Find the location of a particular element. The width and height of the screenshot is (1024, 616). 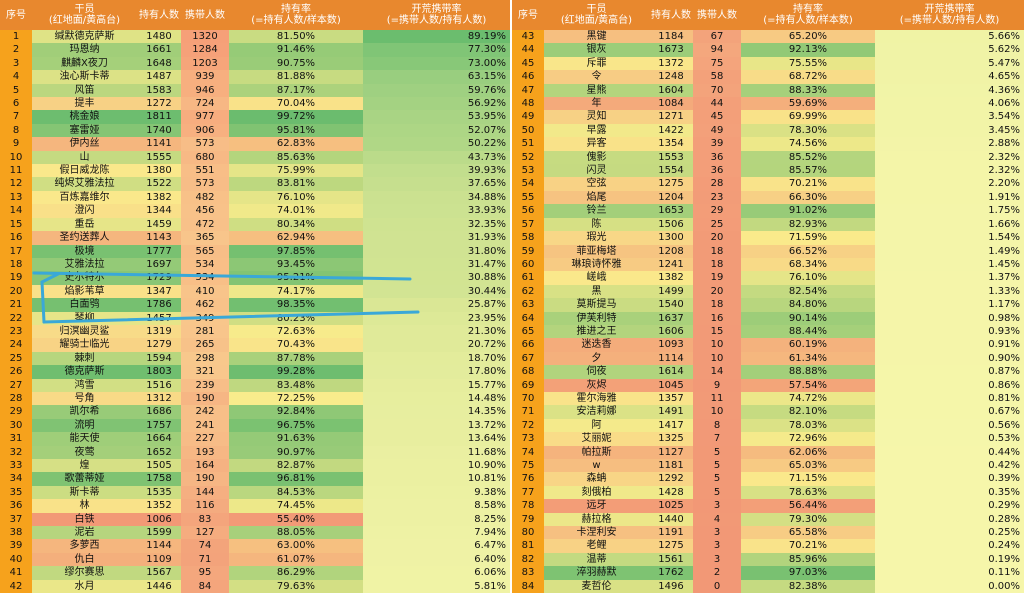

owner-count: 1522 is located at coordinates (159, 184).